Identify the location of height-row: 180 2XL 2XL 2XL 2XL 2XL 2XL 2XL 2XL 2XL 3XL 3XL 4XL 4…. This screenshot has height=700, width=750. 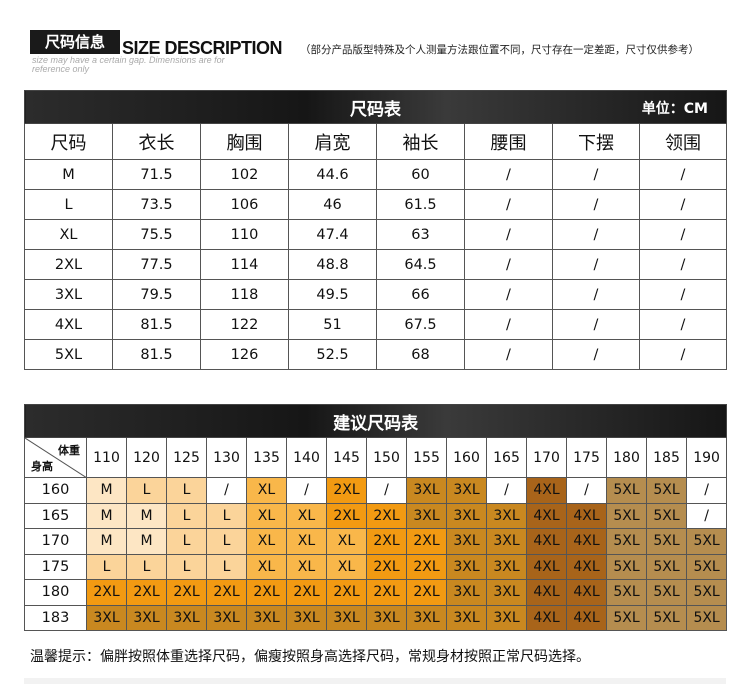
(376, 592).